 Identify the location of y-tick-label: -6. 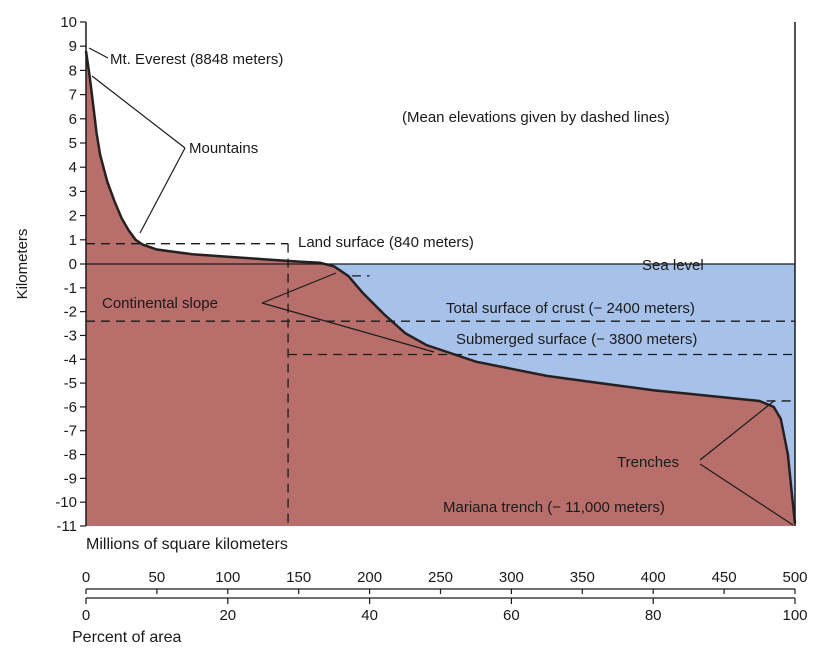
(70, 407).